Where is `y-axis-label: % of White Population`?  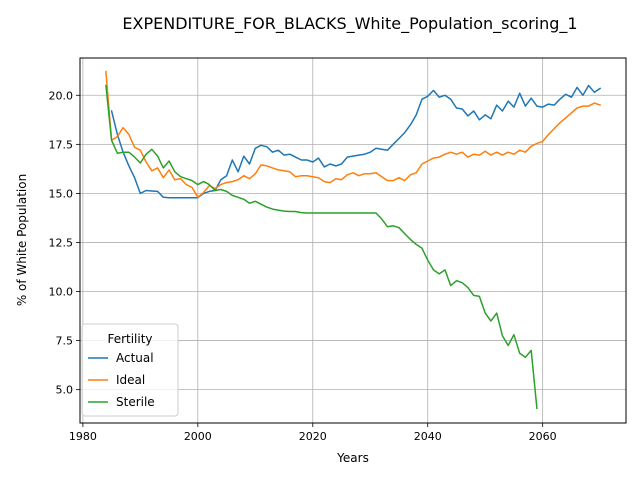 y-axis-label: % of White Population is located at coordinates (22, 240).